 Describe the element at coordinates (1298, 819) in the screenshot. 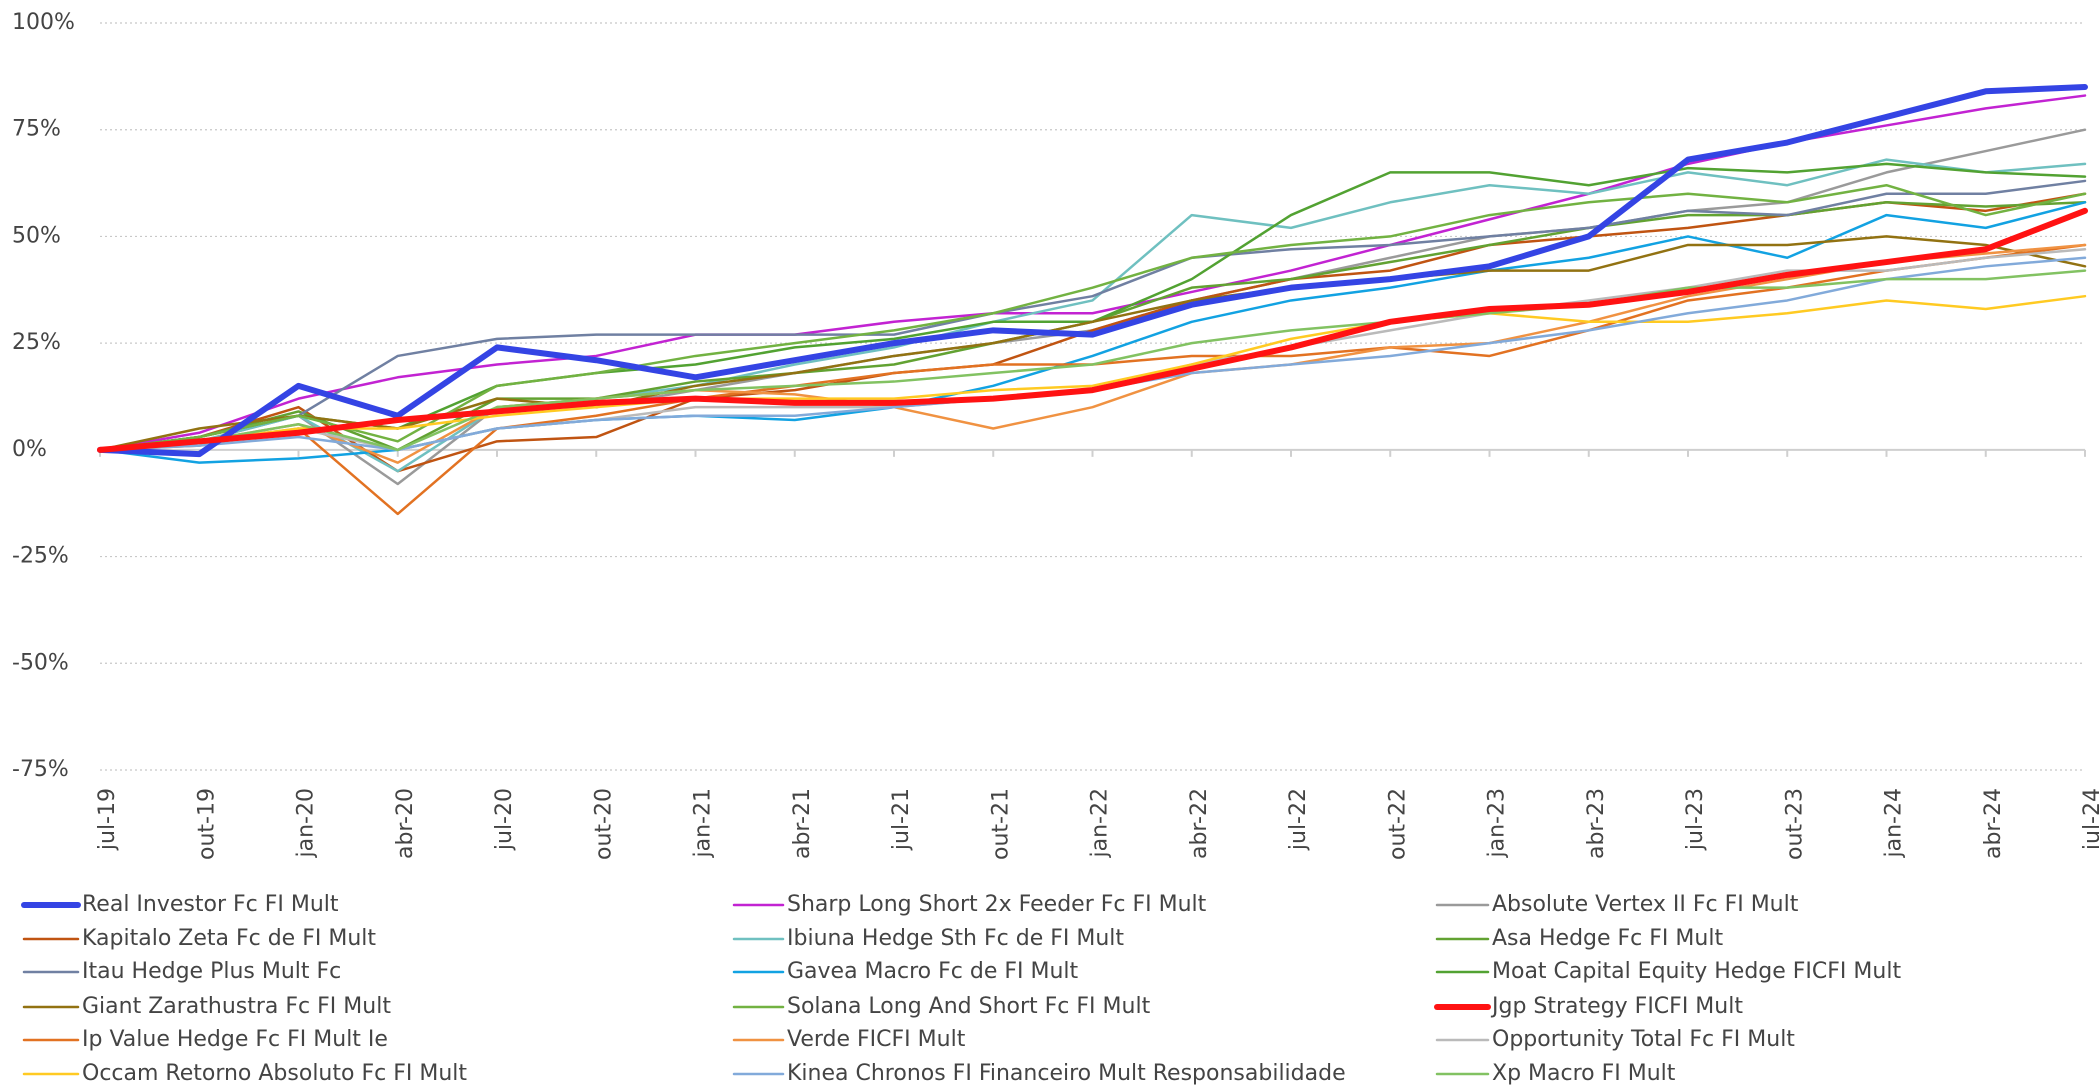

I see `x-tick-label: jul-22` at that location.